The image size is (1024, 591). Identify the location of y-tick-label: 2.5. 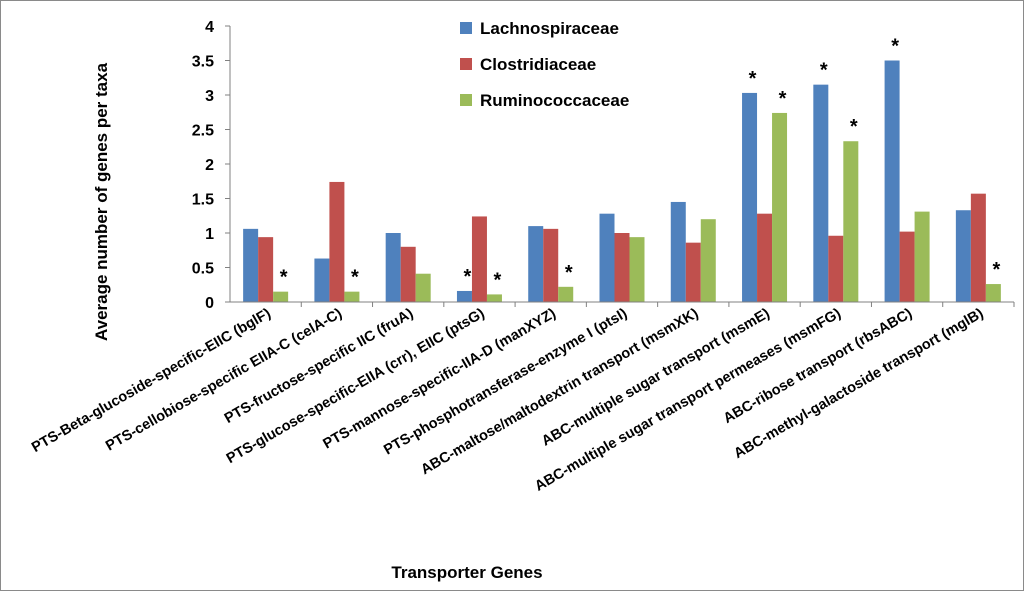
(203, 131).